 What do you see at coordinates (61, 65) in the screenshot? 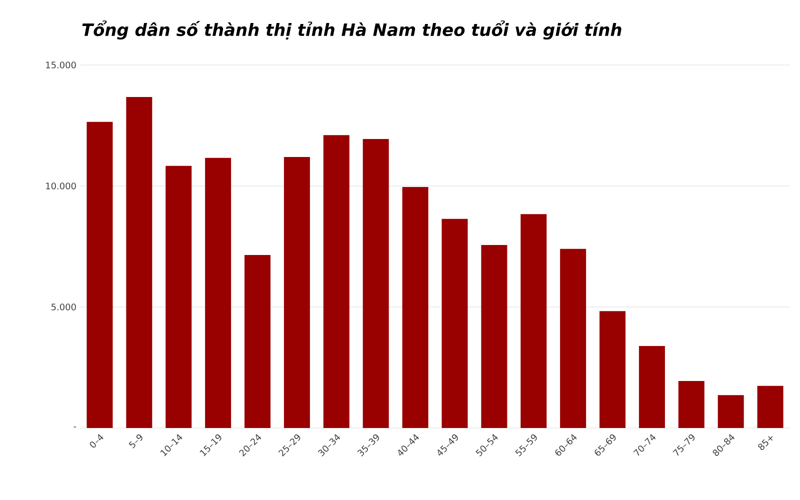
I see `y-tick-label: 15.000` at bounding box center [61, 65].